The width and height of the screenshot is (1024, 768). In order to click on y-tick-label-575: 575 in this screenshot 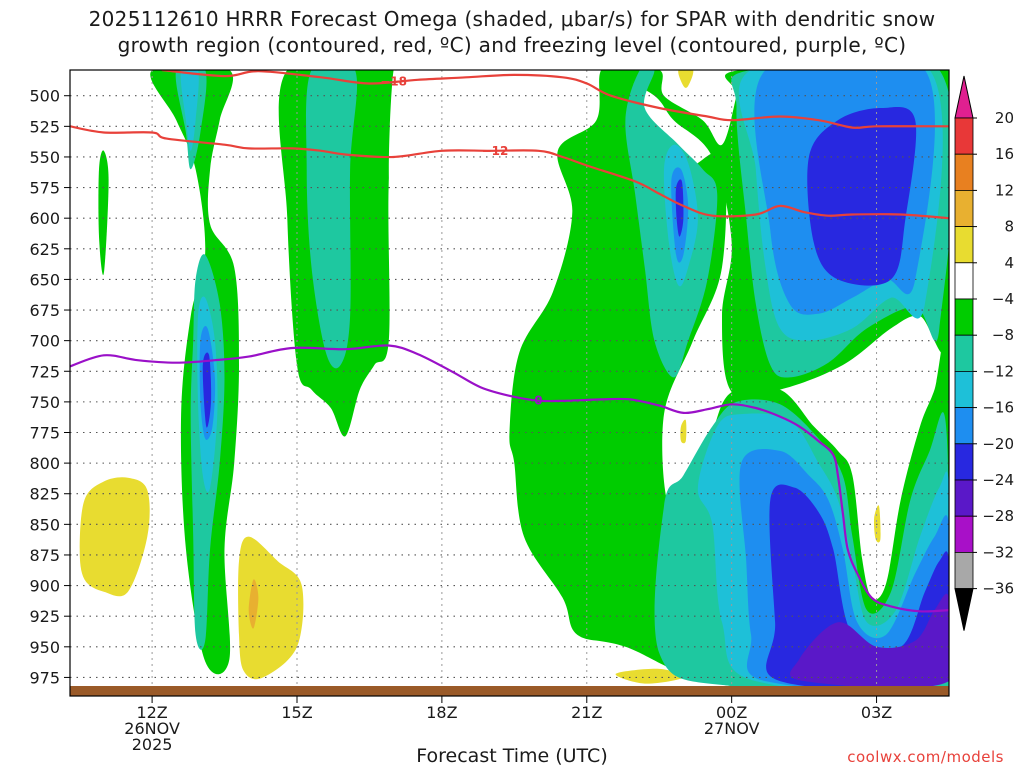, I will do `click(44, 188)`.